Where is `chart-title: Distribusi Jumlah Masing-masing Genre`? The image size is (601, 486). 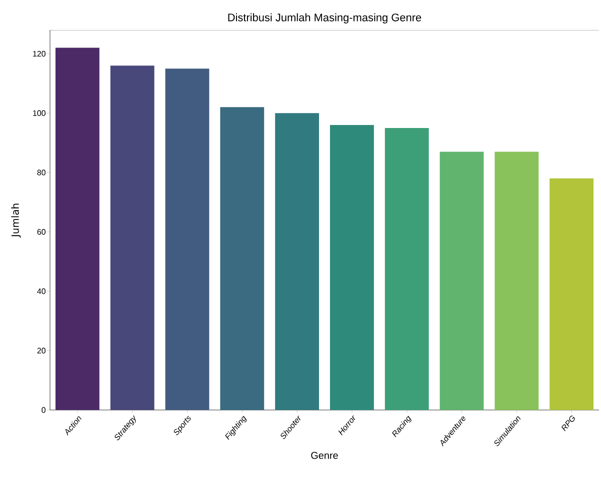
chart-title: Distribusi Jumlah Masing-masing Genre is located at coordinates (325, 18).